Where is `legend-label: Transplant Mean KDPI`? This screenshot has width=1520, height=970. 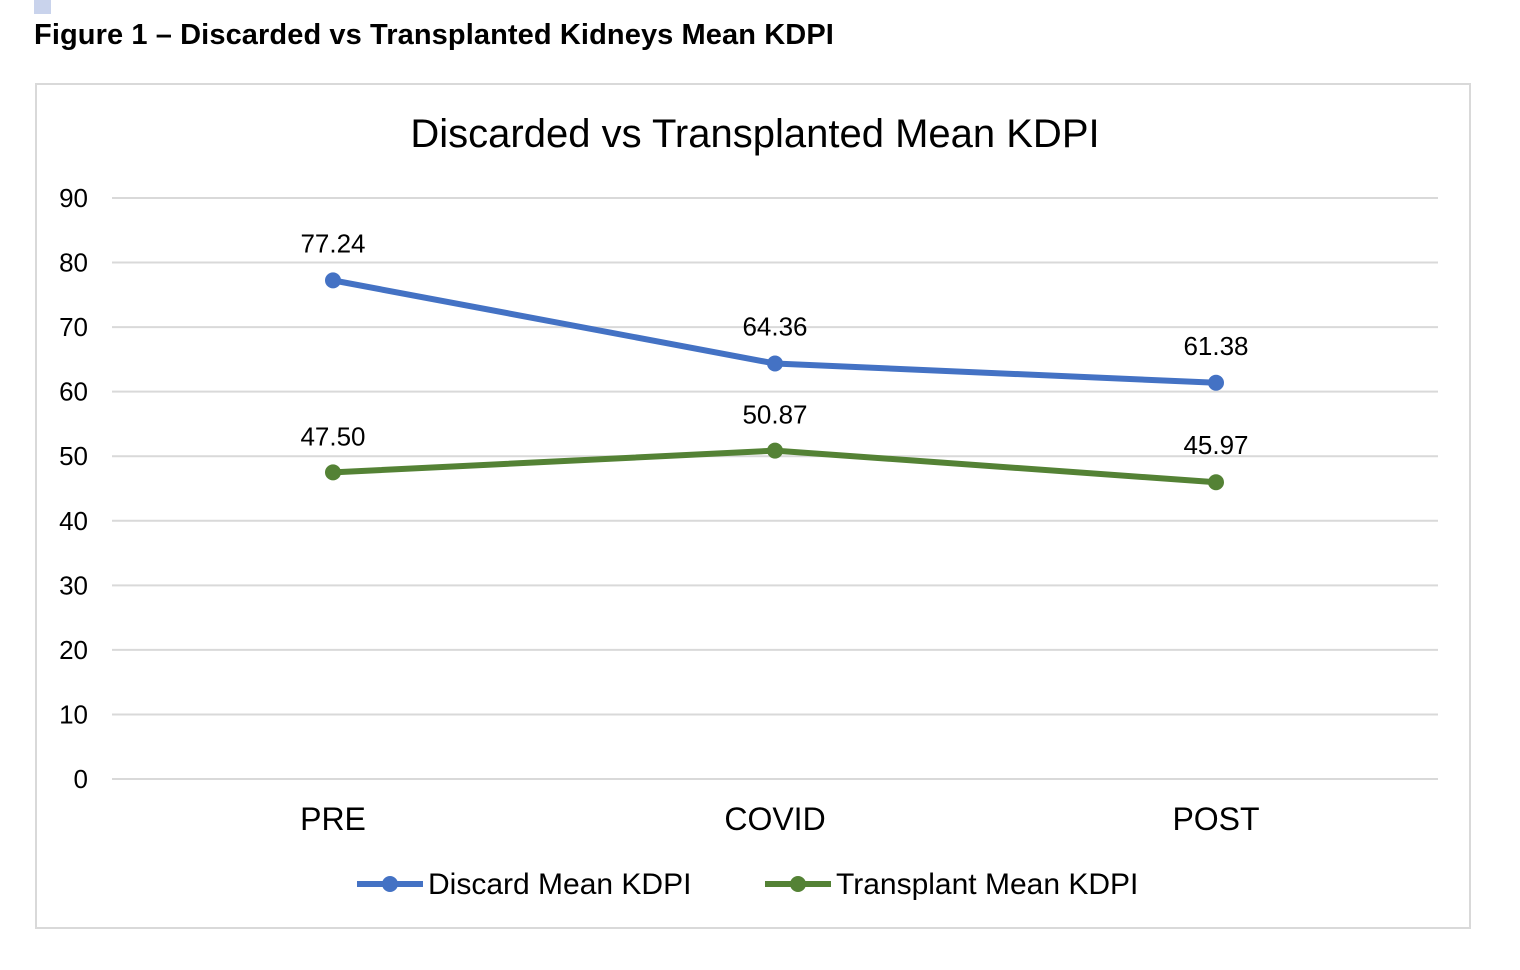
legend-label: Transplant Mean KDPI is located at coordinates (987, 884).